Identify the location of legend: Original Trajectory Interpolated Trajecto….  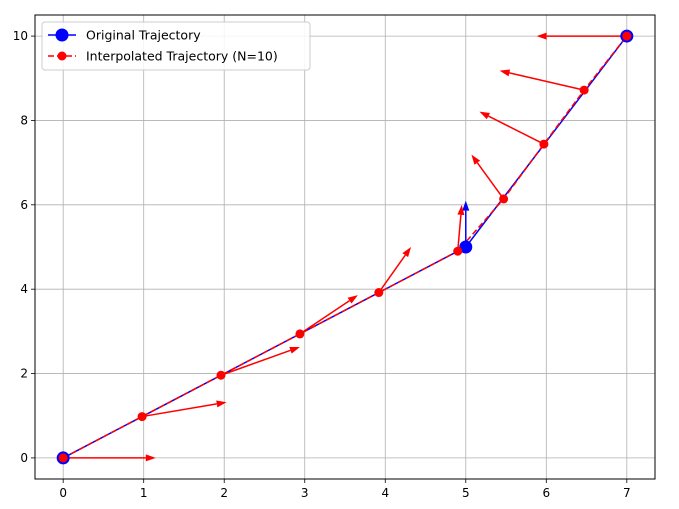
(176, 46).